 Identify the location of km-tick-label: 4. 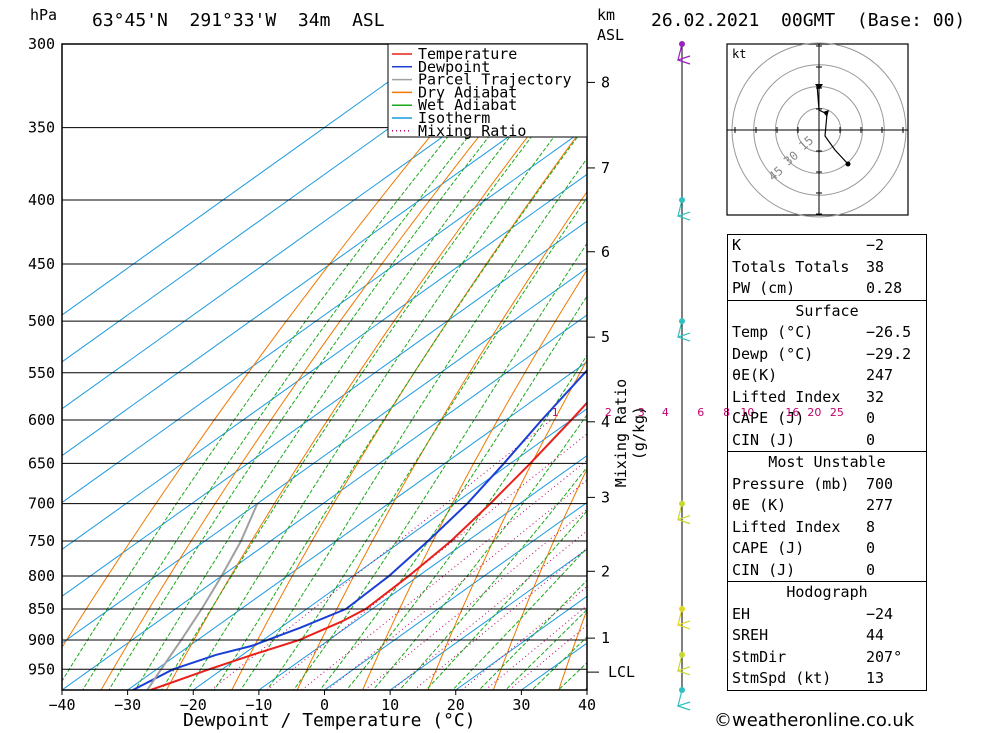
(605, 422).